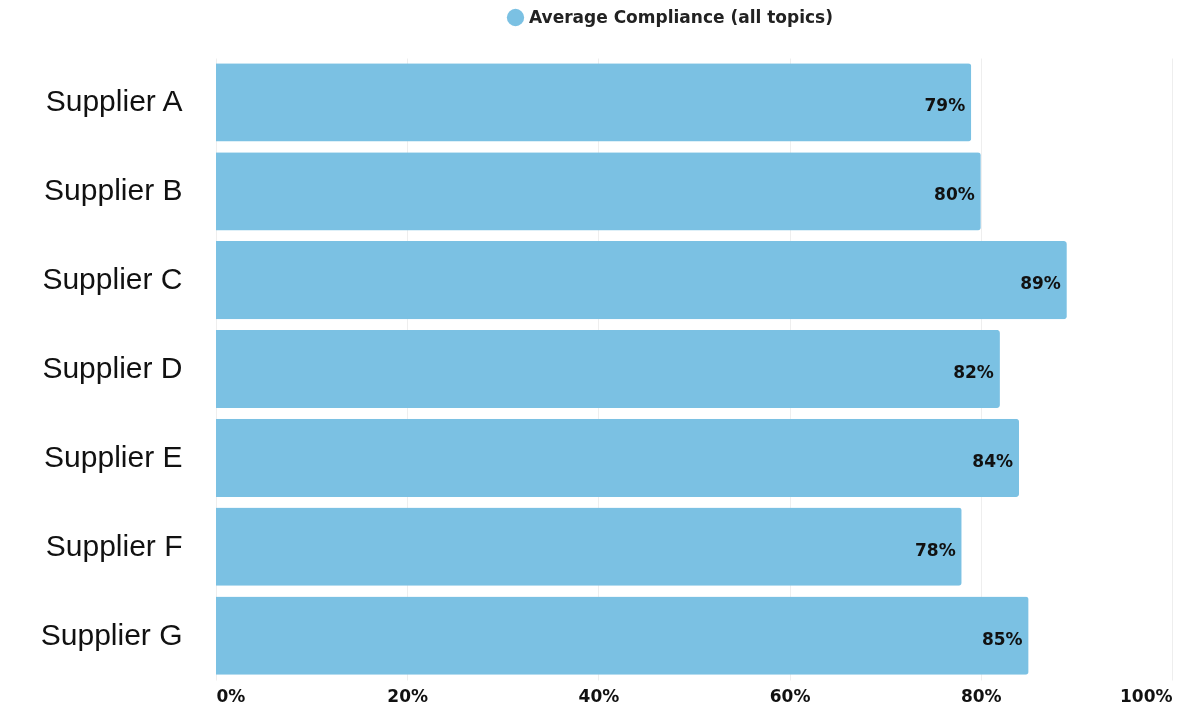  Describe the element at coordinates (790, 695) in the screenshot. I see `x-tick-label: 60%` at that location.